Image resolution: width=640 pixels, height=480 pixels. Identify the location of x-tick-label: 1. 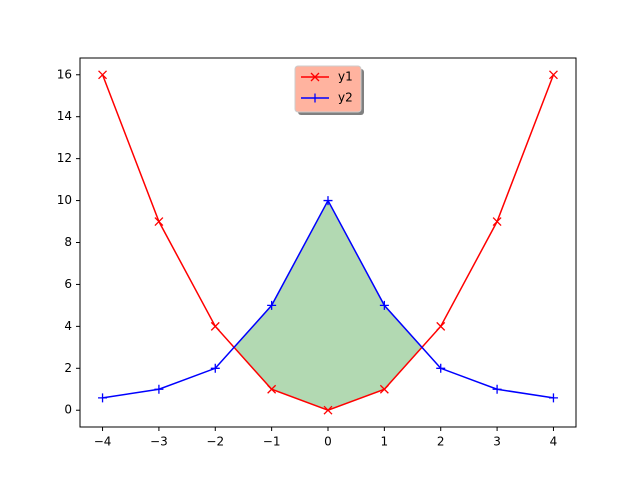
(385, 442).